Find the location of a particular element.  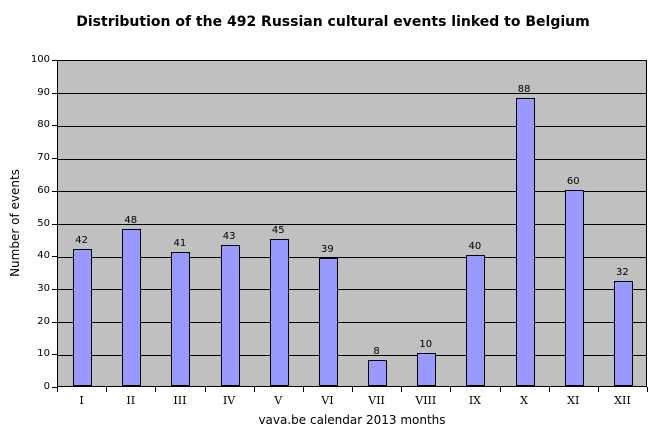

x-tick-label: IV is located at coordinates (229, 400).